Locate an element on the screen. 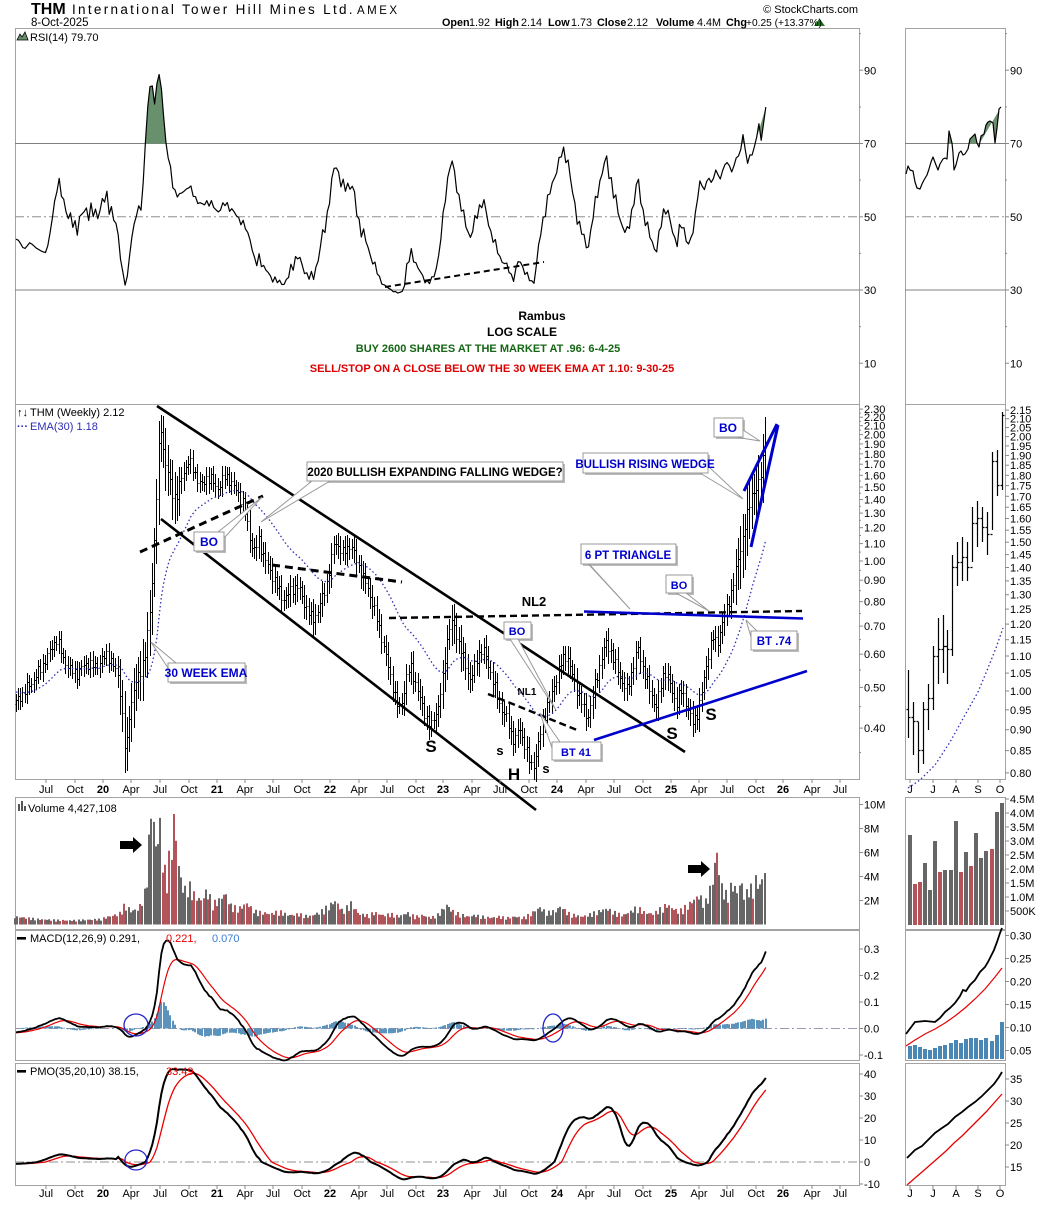 This screenshot has width=1050, height=1212. svg-text: BT 41 is located at coordinates (576, 753).